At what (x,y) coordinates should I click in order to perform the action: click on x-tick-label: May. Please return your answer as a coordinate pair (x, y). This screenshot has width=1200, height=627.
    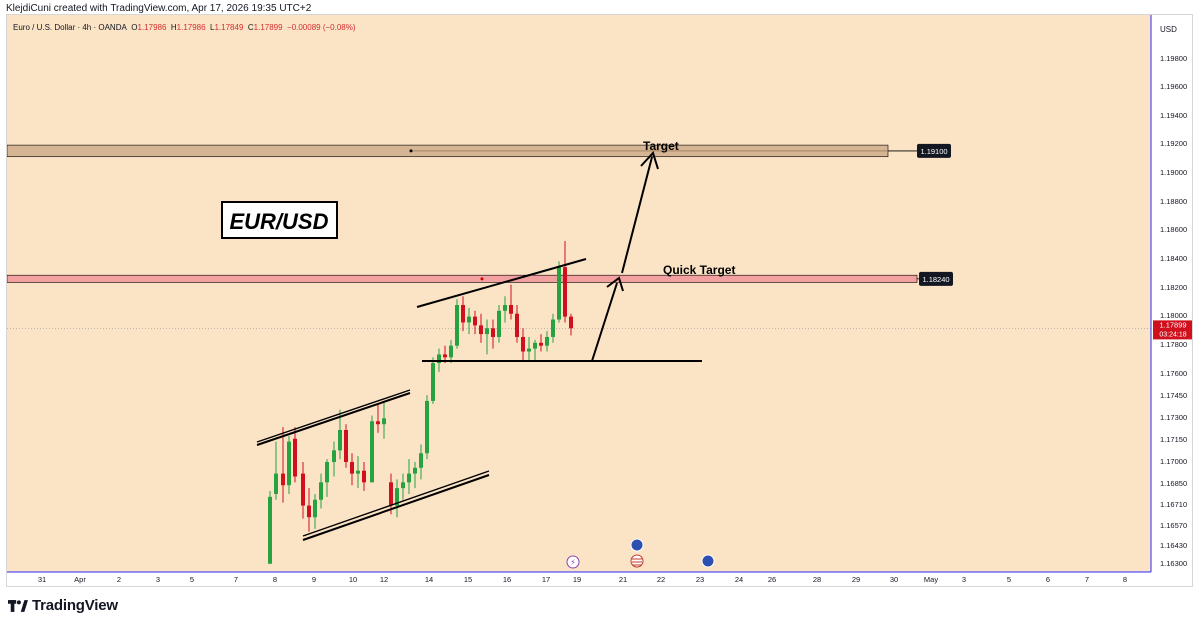
    Looking at the image, I should click on (931, 579).